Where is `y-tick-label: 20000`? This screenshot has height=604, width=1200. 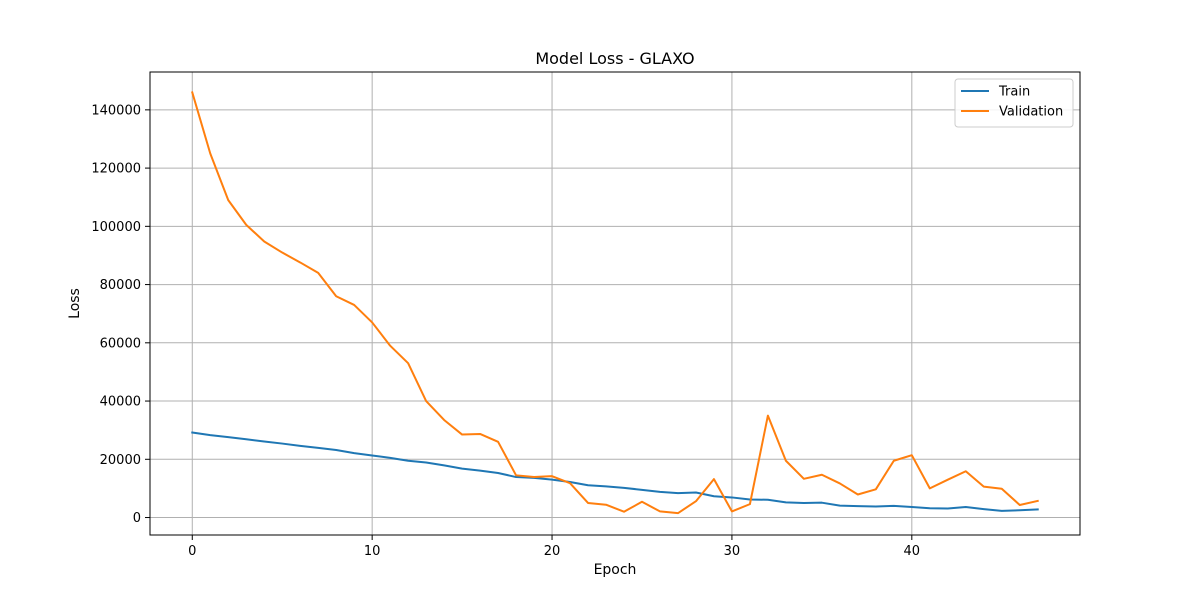 y-tick-label: 20000 is located at coordinates (120, 460).